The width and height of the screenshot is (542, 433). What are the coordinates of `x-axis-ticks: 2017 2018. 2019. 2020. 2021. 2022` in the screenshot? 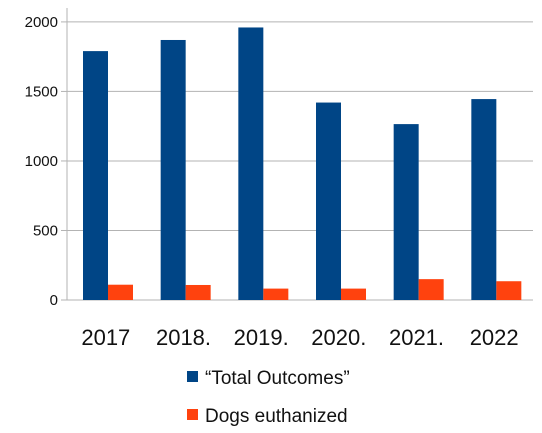 It's located at (299, 337).